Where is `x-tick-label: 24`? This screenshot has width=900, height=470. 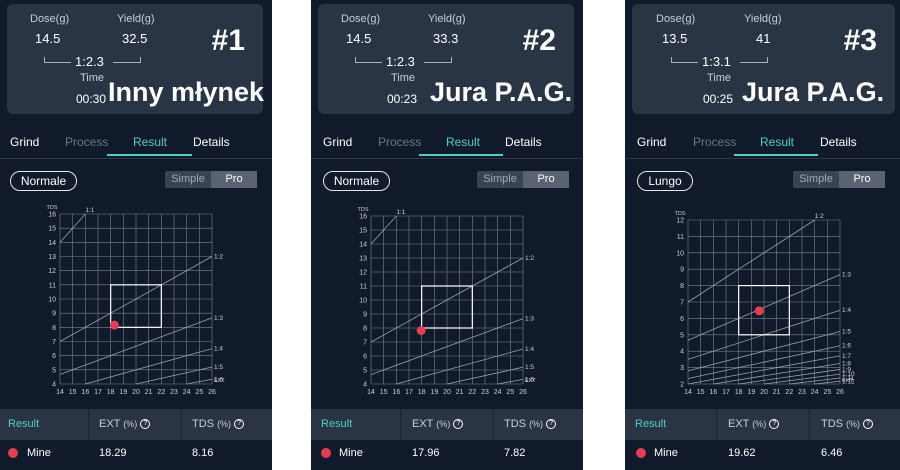
x-tick-label: 24 is located at coordinates (187, 392).